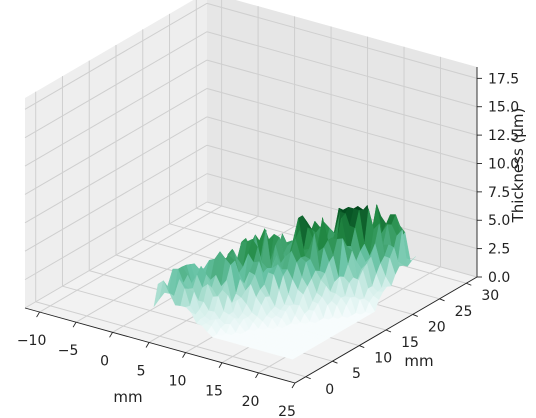 Image resolution: width=536 pixels, height=418 pixels. I want to click on z-ticks: 0.0 2.5 5.0 7.5 10.0 12.5 15.0 17.5, so click(498, 178).